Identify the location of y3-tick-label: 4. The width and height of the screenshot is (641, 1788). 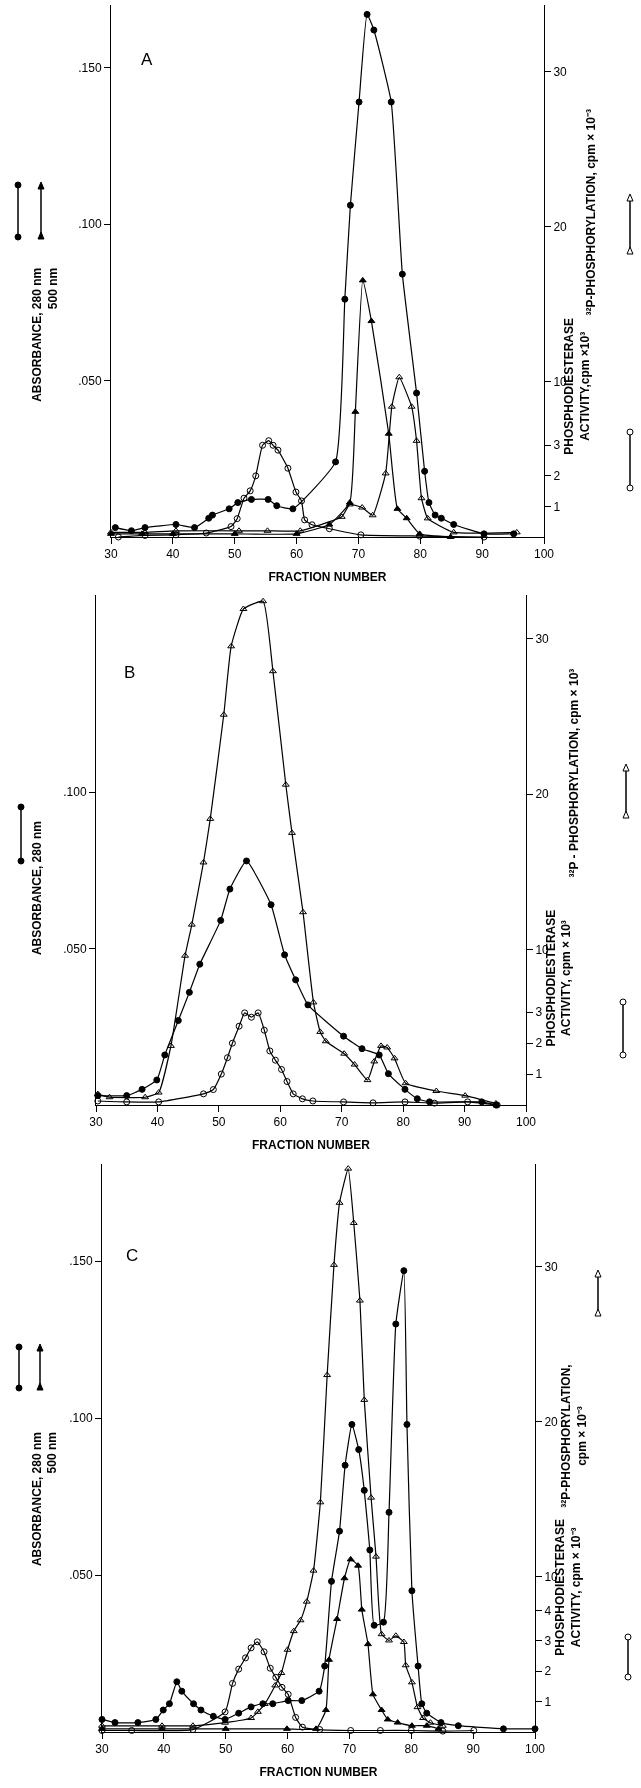
(548, 1610).